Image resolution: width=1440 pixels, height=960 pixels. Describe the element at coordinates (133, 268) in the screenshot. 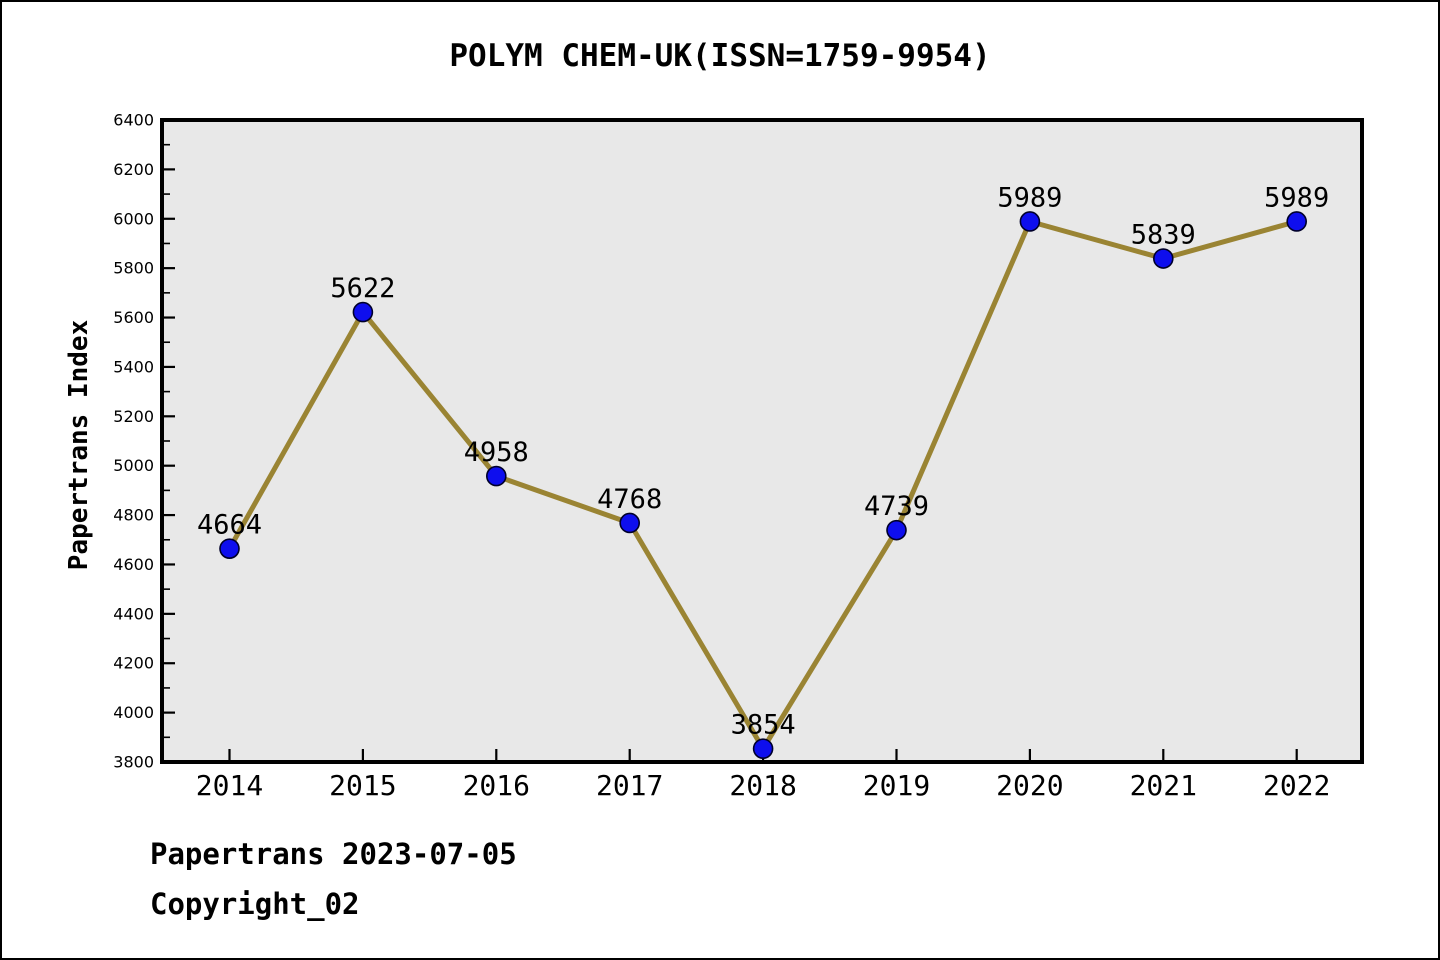

I see `y-axis-tick-label: 5800` at that location.